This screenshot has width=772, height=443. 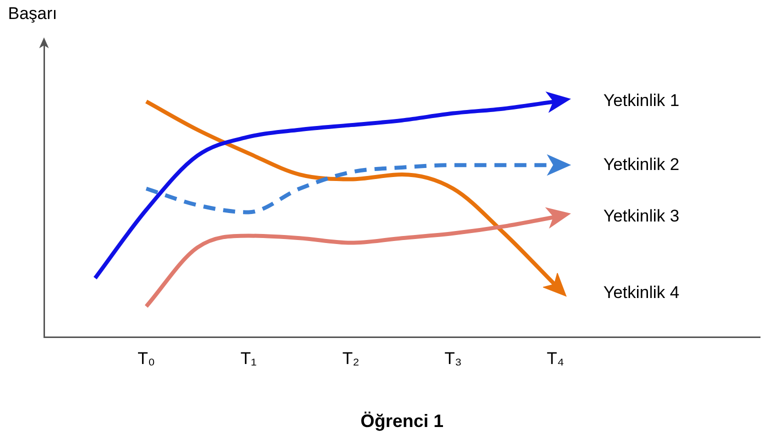 What do you see at coordinates (555, 358) in the screenshot?
I see `x-tick-label: T₄` at bounding box center [555, 358].